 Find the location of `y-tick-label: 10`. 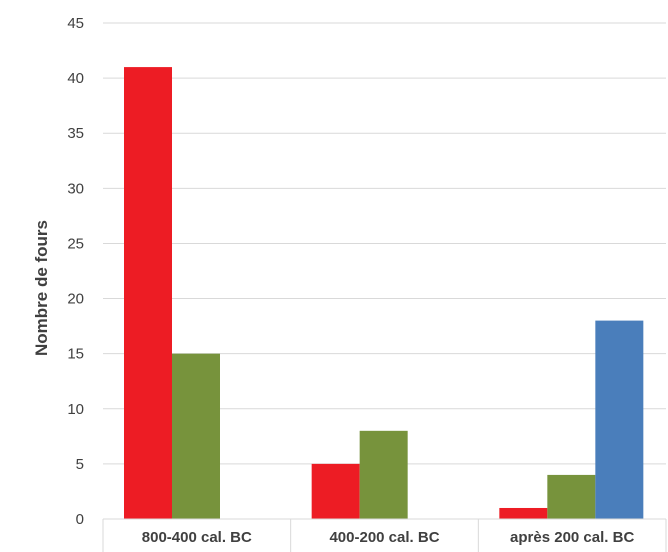

y-tick-label: 10 is located at coordinates (75, 409).